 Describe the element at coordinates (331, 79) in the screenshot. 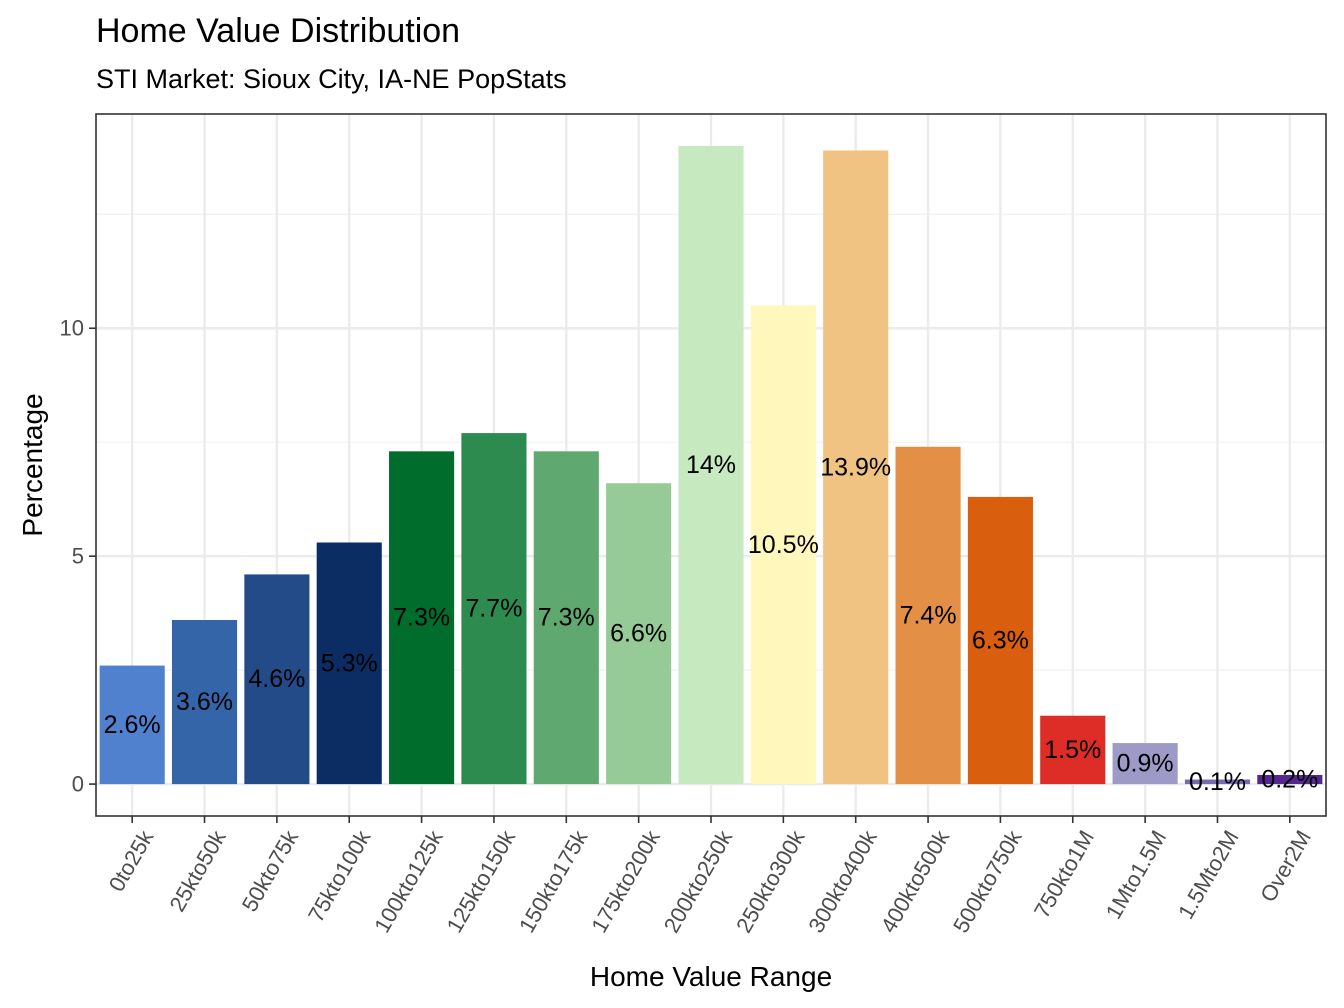

I see `chart-subtitle: STI Market: Sioux City, IA-NE PopStats` at that location.